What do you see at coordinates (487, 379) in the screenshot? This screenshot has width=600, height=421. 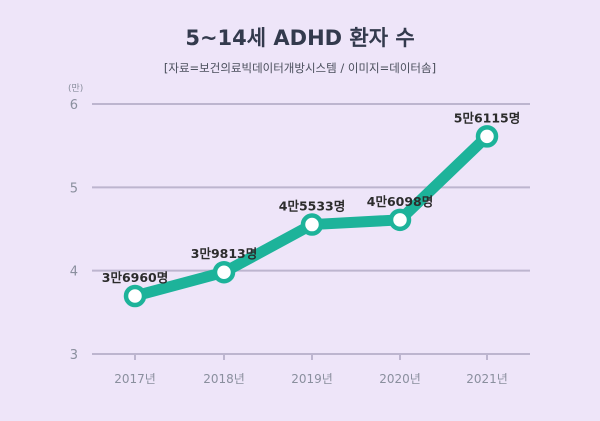 I see `x-tick-label: 2021년` at bounding box center [487, 379].